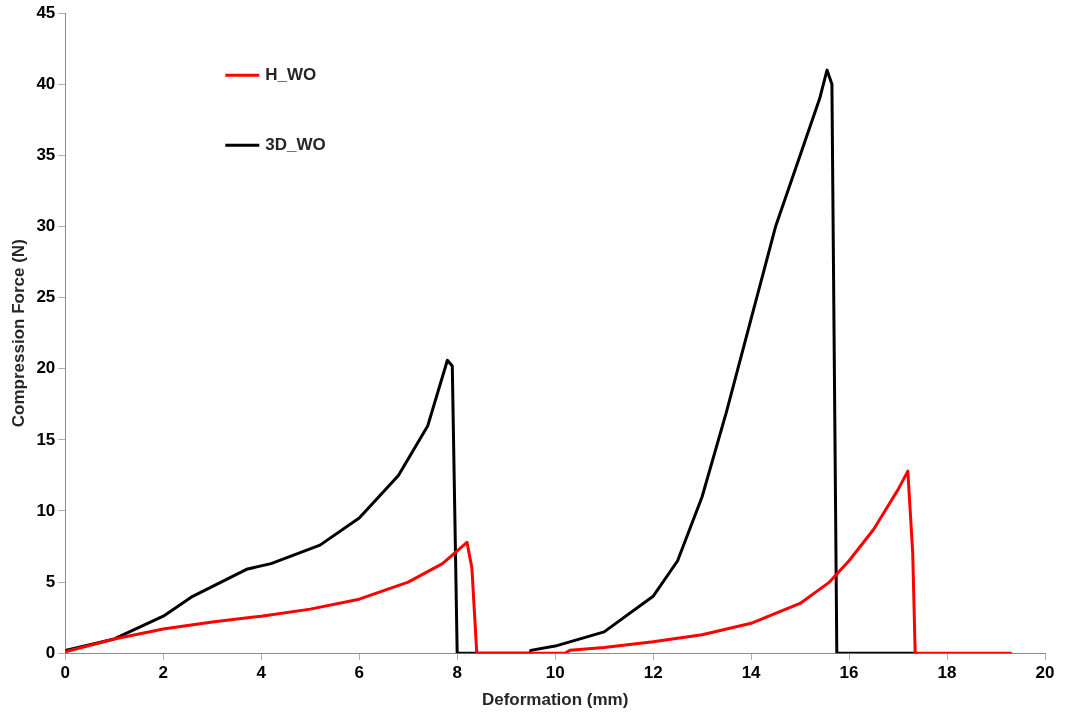 This screenshot has width=1065, height=720. What do you see at coordinates (261, 673) in the screenshot?
I see `x-tick-label: 4` at bounding box center [261, 673].